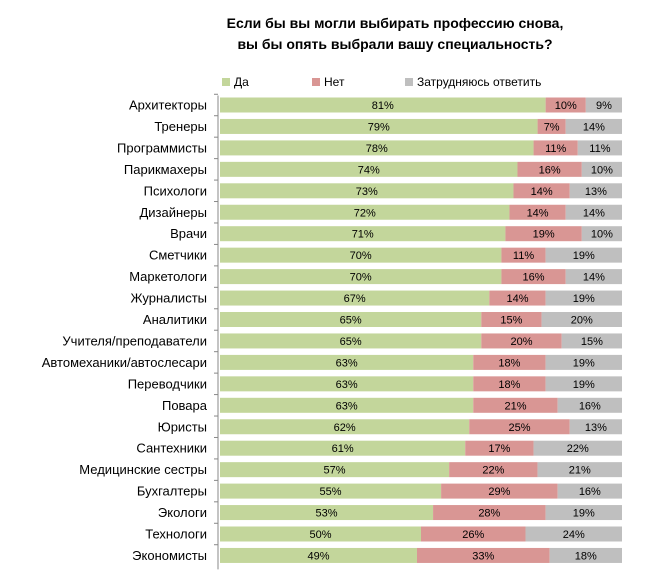  Describe the element at coordinates (165, 169) in the screenshot. I see `category-label: Парикмахеры` at that location.